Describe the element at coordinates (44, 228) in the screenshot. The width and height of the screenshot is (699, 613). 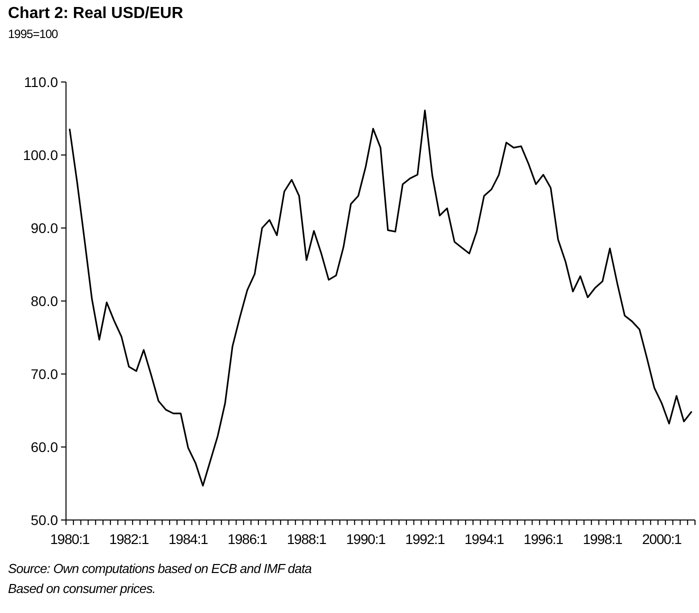
I see `y-tick-label: 90.0` at that location.